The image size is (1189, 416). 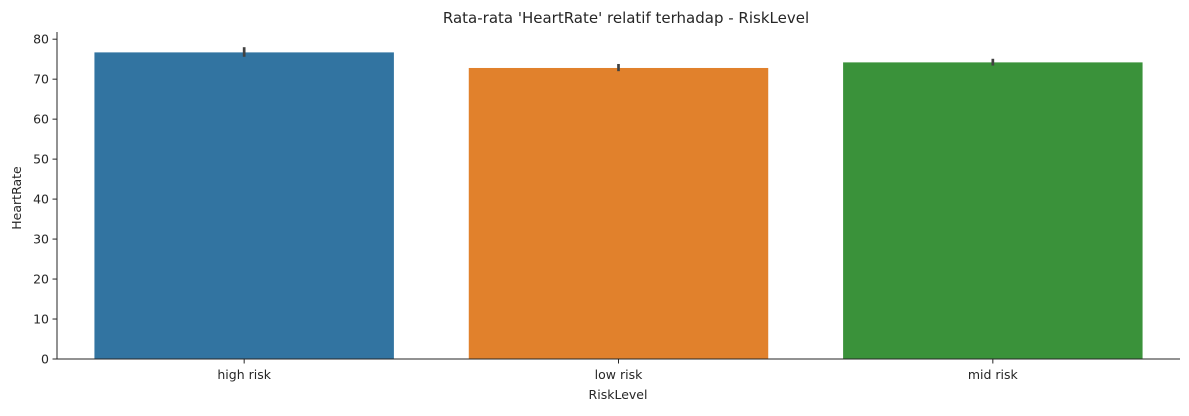 I want to click on y-tick-label: 20, so click(x=41, y=279).